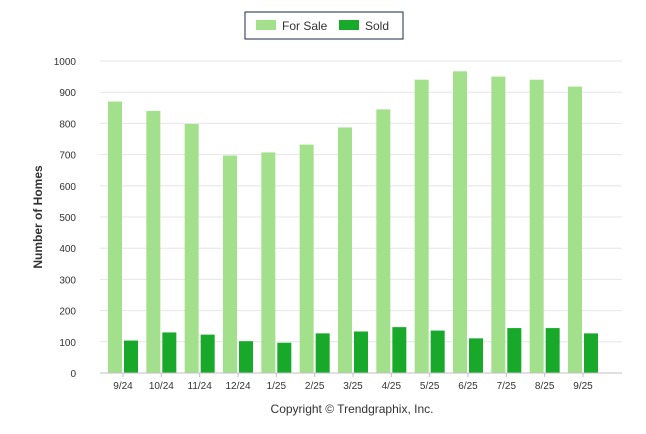 This screenshot has width=646, height=434. What do you see at coordinates (67, 124) in the screenshot?
I see `y-tick-label: 800` at bounding box center [67, 124].